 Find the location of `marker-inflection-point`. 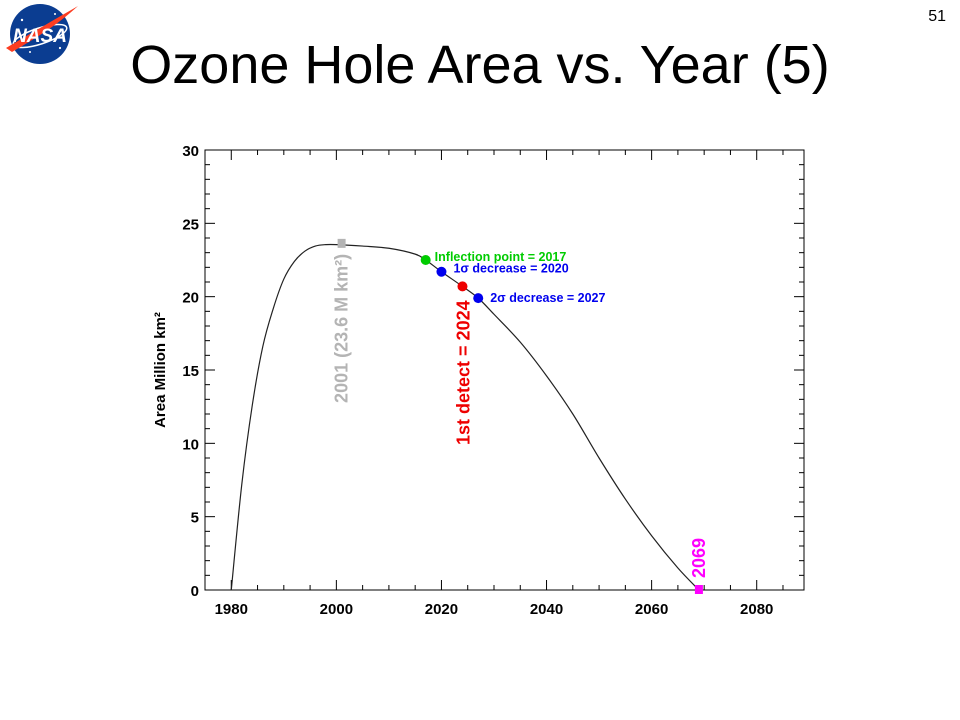

marker-inflection-point is located at coordinates (425, 260).